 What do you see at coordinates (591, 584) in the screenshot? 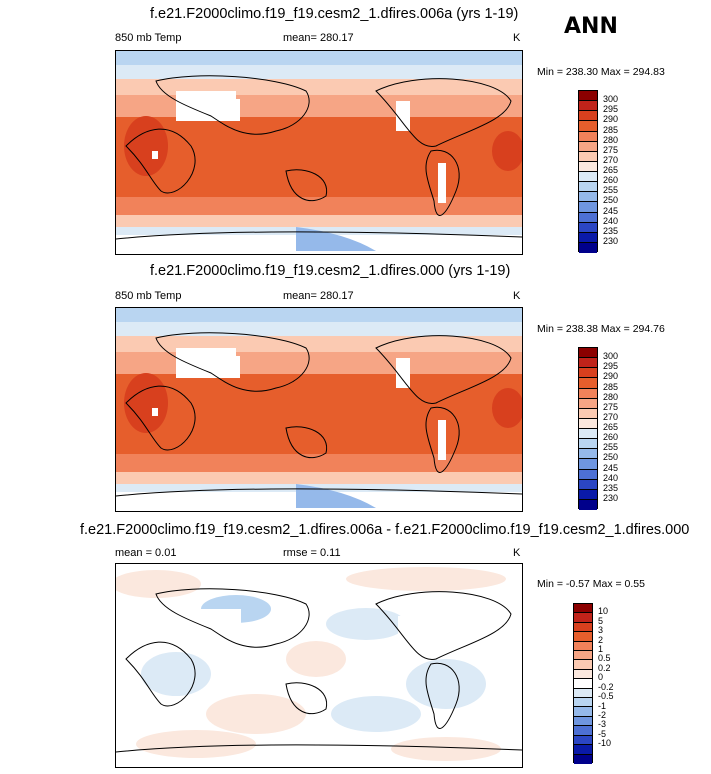
I see `panel-3-minmax-label: Min = -0.57 Max = 0.55` at bounding box center [591, 584].